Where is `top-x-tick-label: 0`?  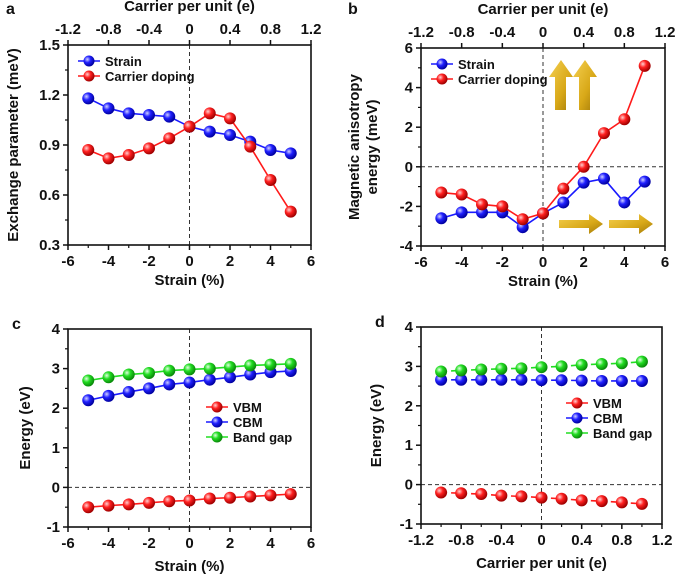
top-x-tick-label: 0 is located at coordinates (543, 32).